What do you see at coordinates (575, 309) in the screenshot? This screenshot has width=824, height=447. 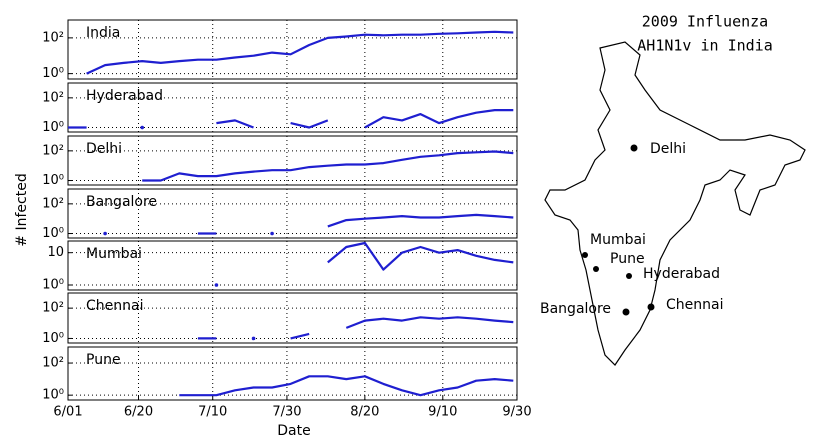 I see `city-label: Bangalore` at bounding box center [575, 309].